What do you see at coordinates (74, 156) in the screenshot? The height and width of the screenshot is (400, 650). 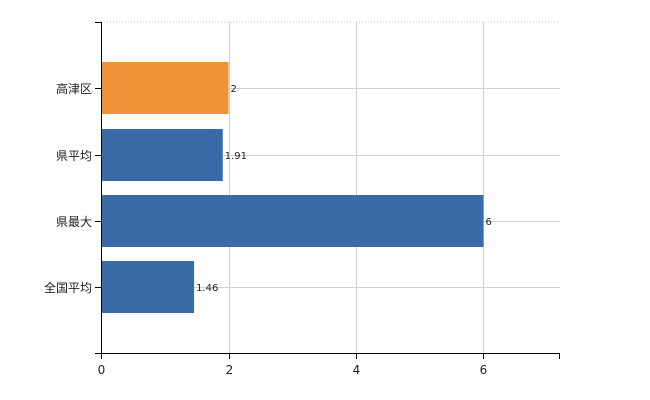 I see `y-tick-label-1: 県平均` at bounding box center [74, 156].